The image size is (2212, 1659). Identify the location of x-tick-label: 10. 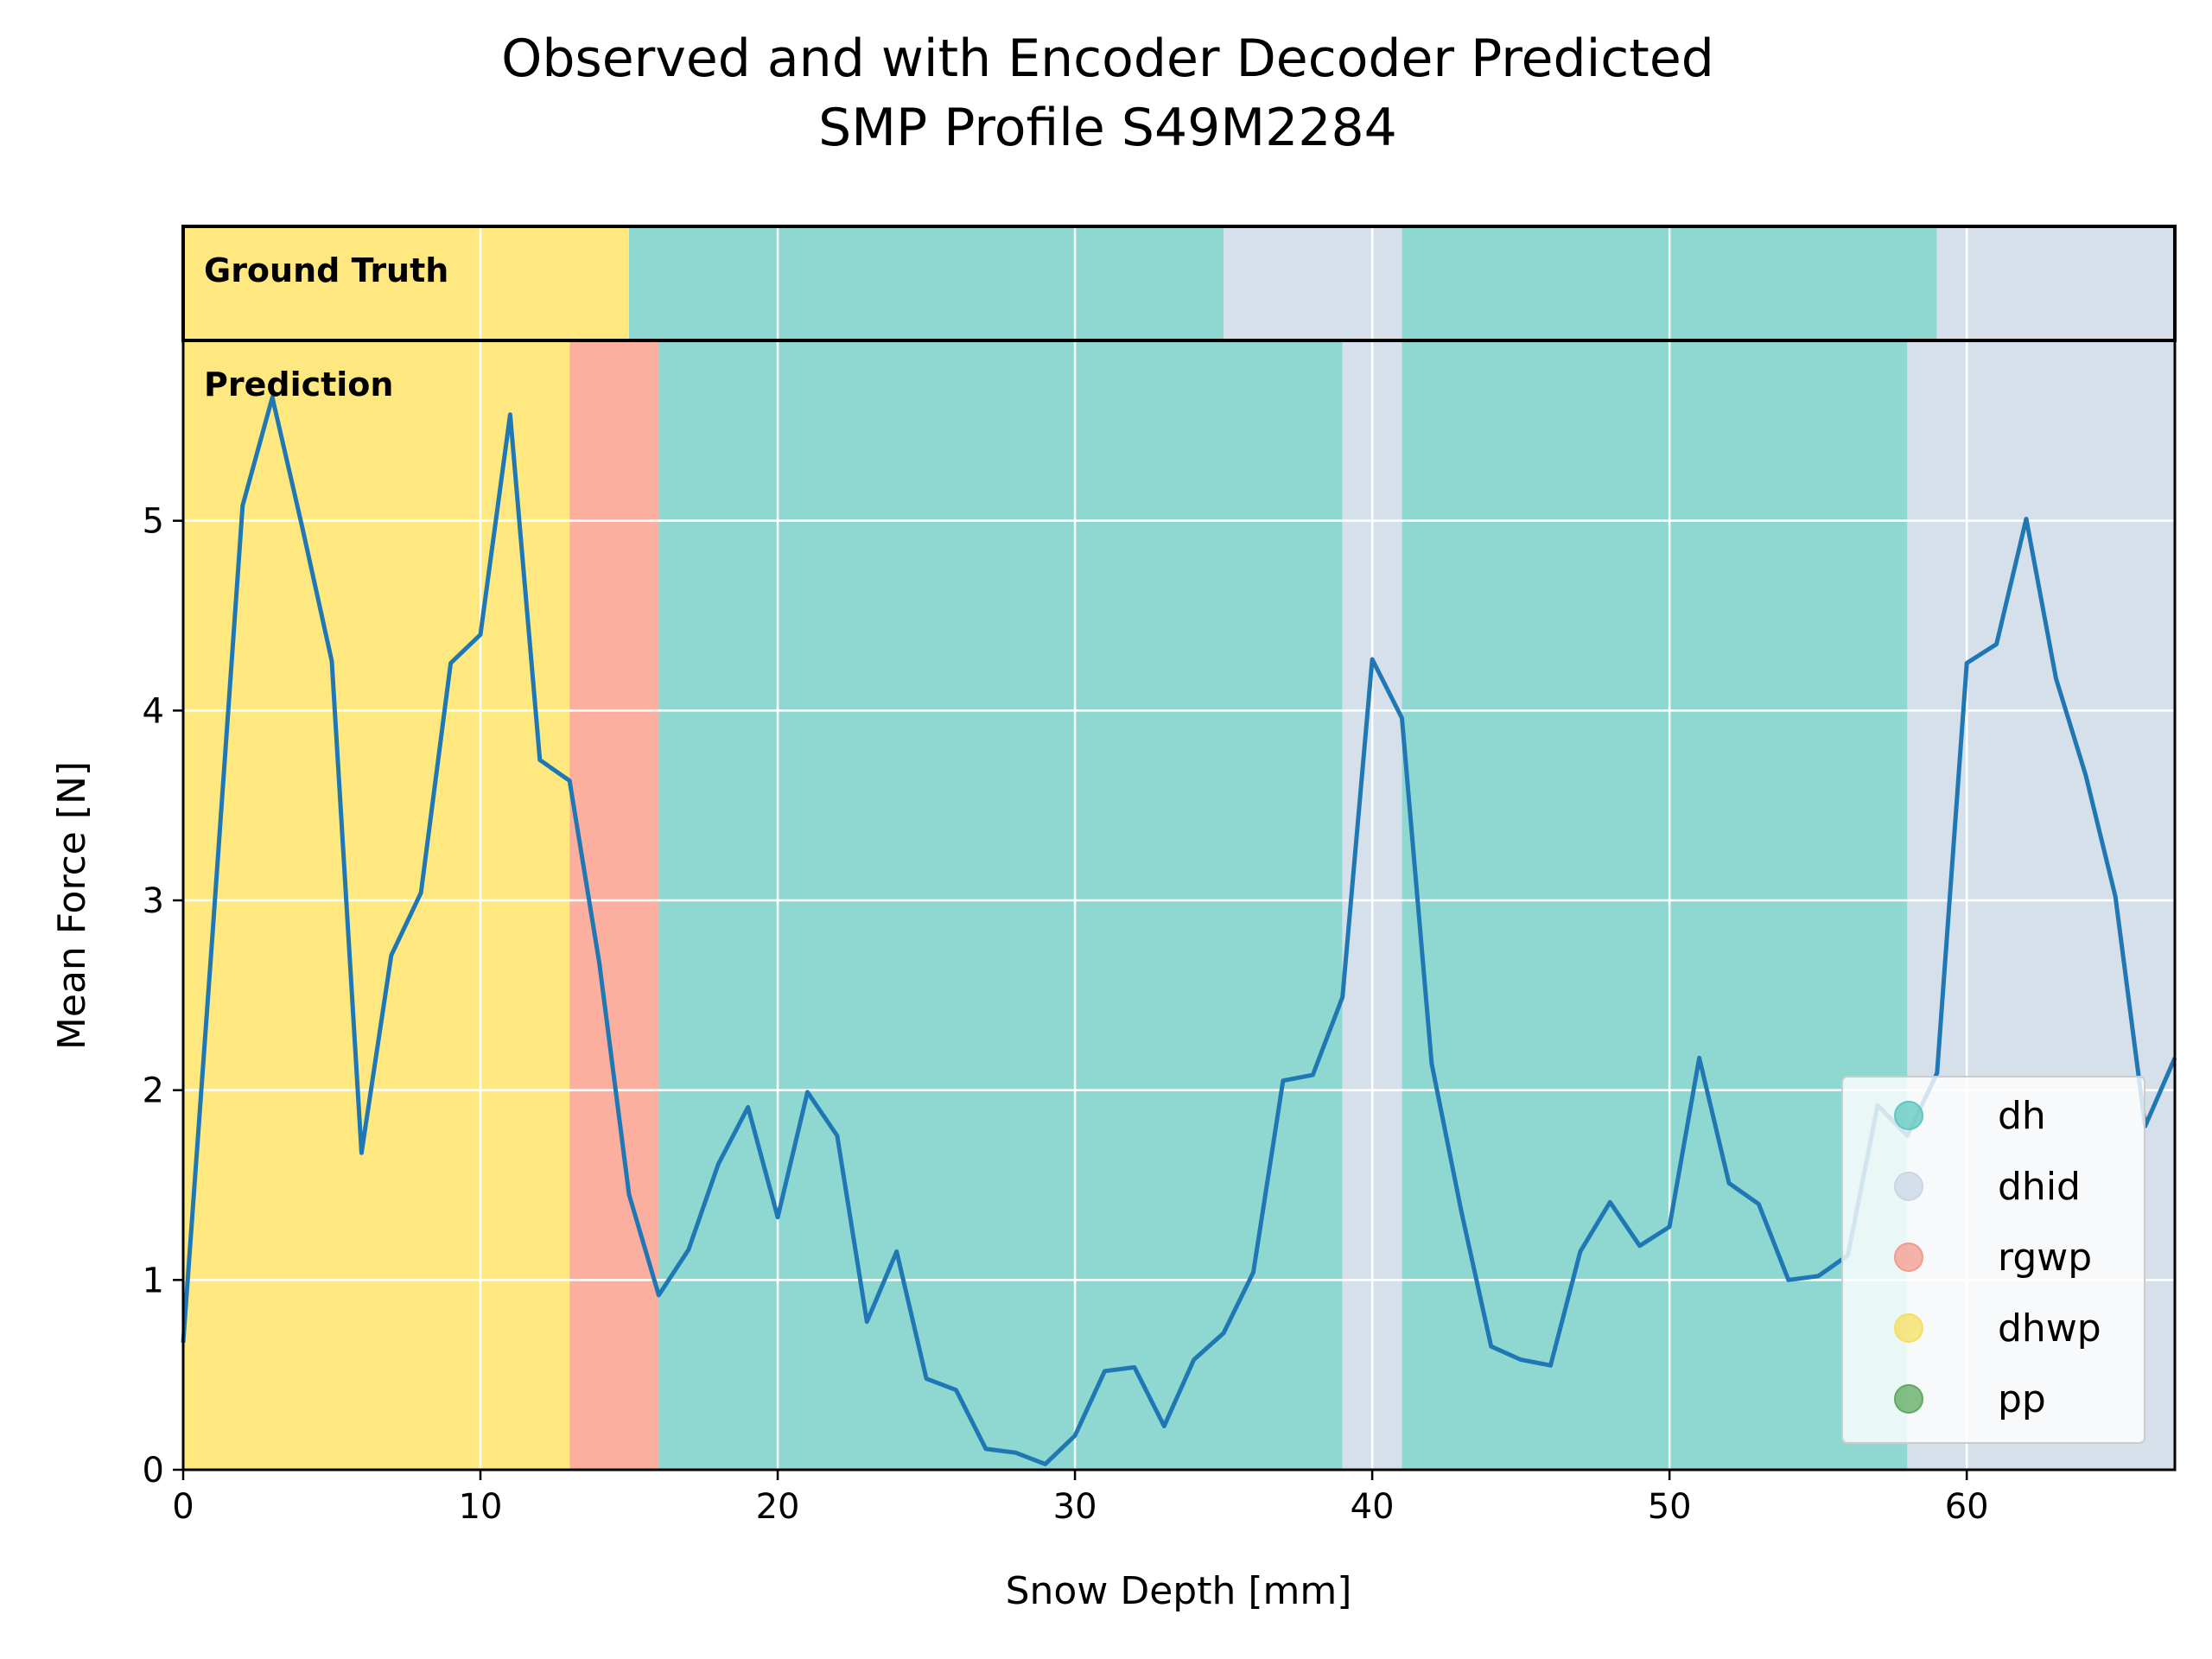
(481, 1507).